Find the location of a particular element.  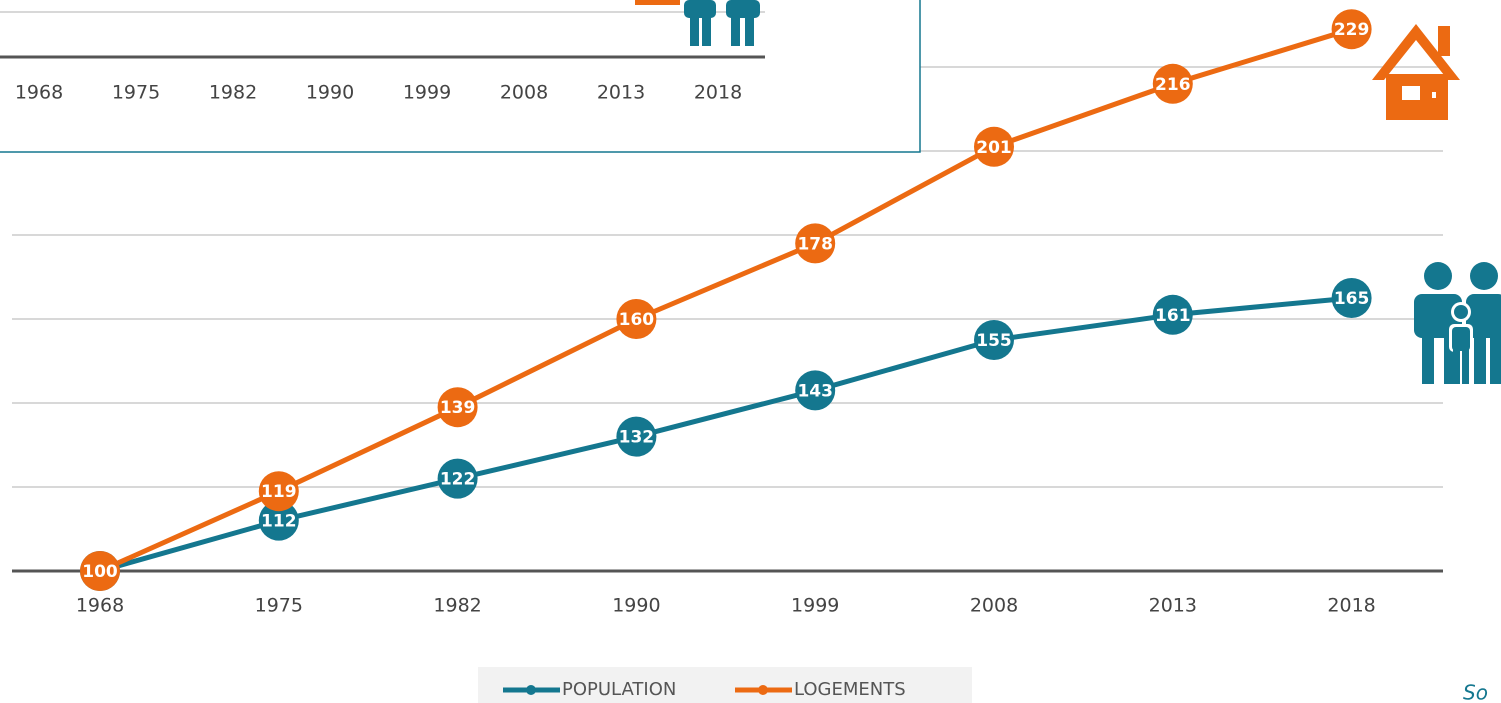

house-icon is located at coordinates (1416, 72).